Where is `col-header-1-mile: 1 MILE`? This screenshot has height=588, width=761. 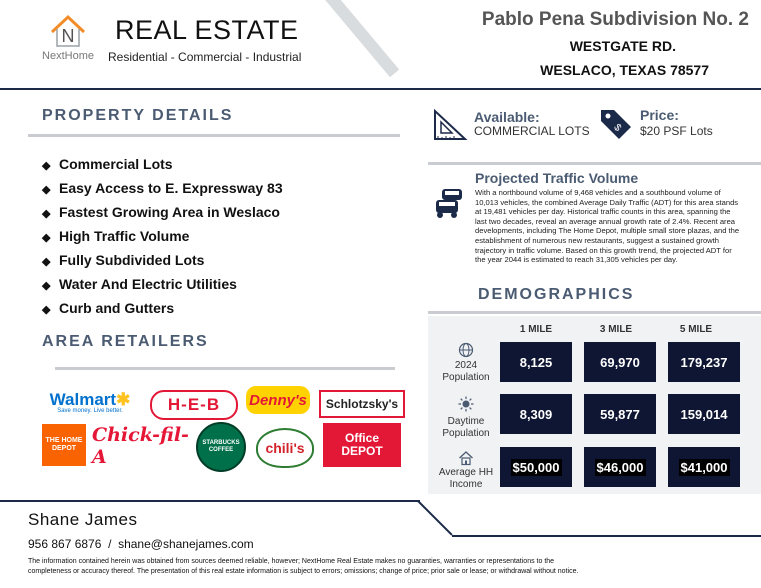
col-header-1-mile: 1 MILE is located at coordinates (536, 329).